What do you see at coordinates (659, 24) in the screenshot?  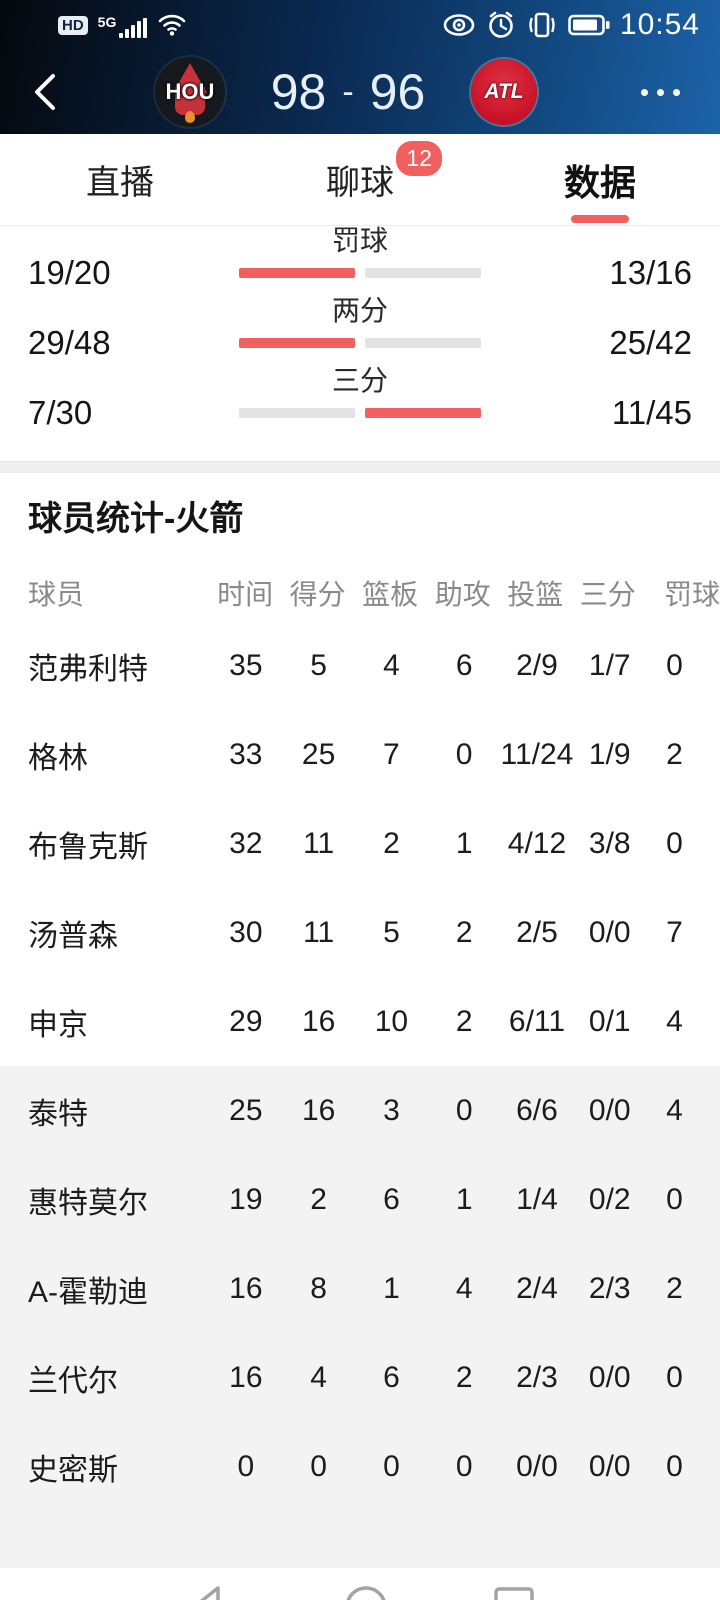 I see `status-time: 10:54` at bounding box center [659, 24].